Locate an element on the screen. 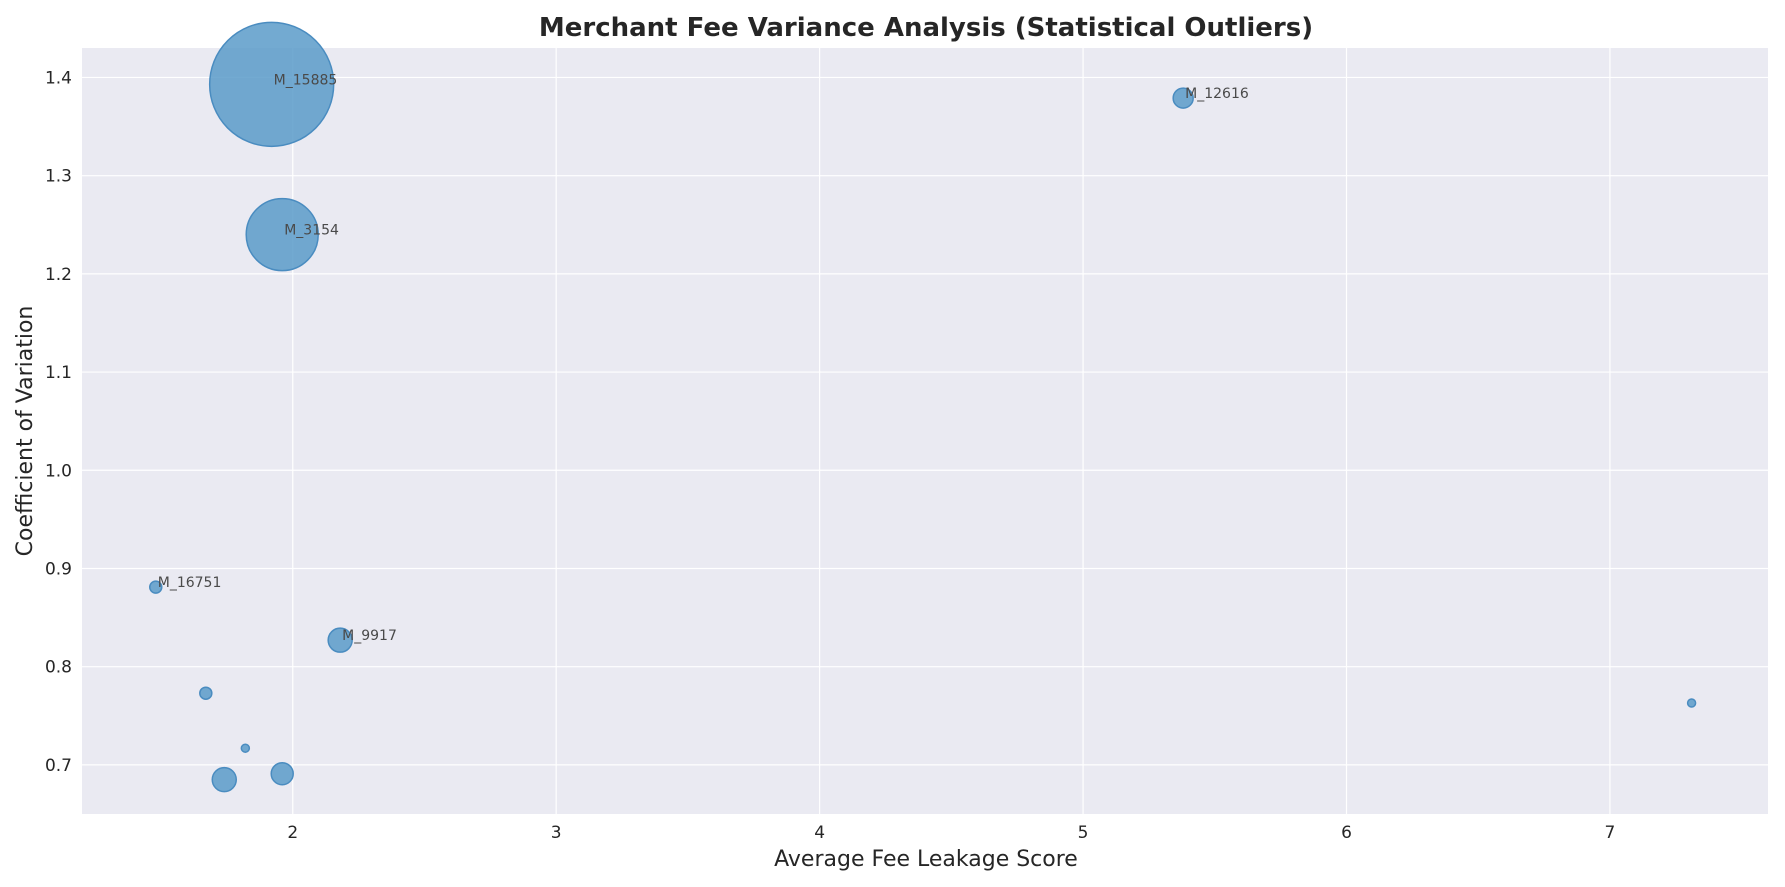  point-label: M_16751 is located at coordinates (190, 583).